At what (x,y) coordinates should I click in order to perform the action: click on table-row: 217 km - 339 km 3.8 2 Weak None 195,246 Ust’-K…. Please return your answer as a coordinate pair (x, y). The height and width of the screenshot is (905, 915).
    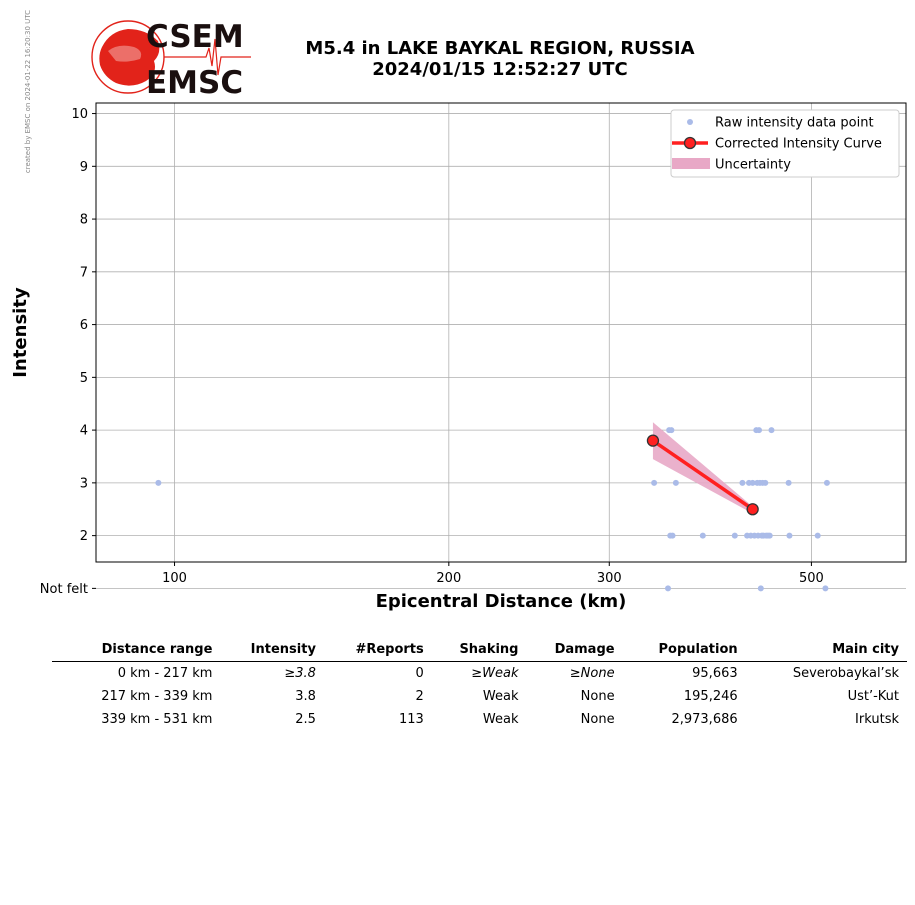
    Looking at the image, I should click on (479, 696).